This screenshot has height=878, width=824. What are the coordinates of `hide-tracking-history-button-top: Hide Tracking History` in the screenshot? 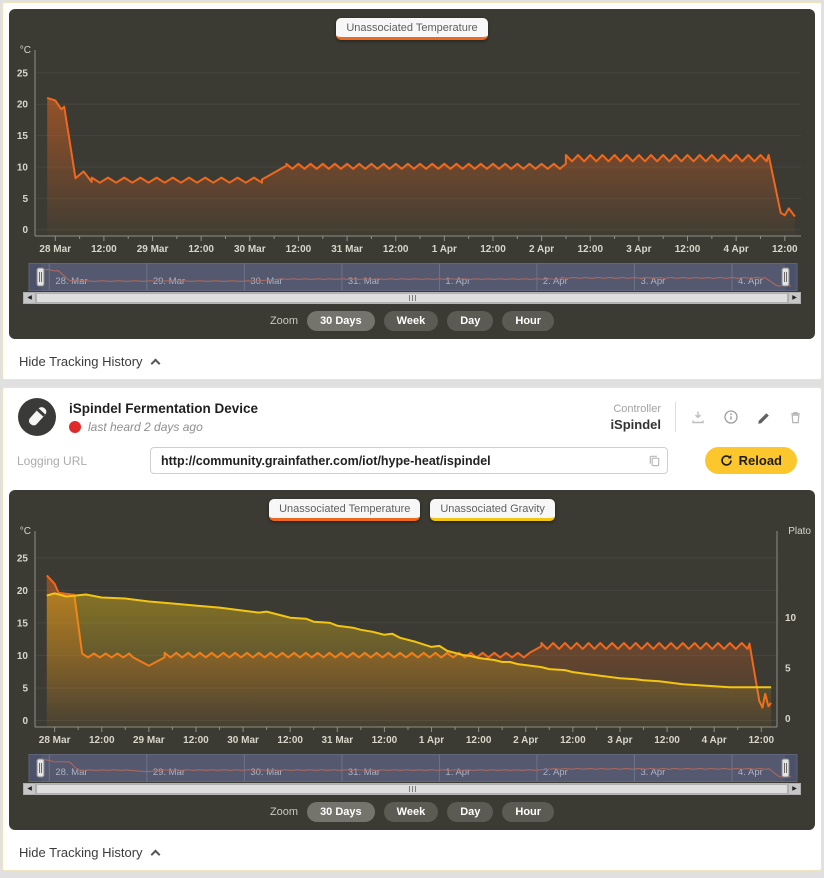 It's located at (412, 362).